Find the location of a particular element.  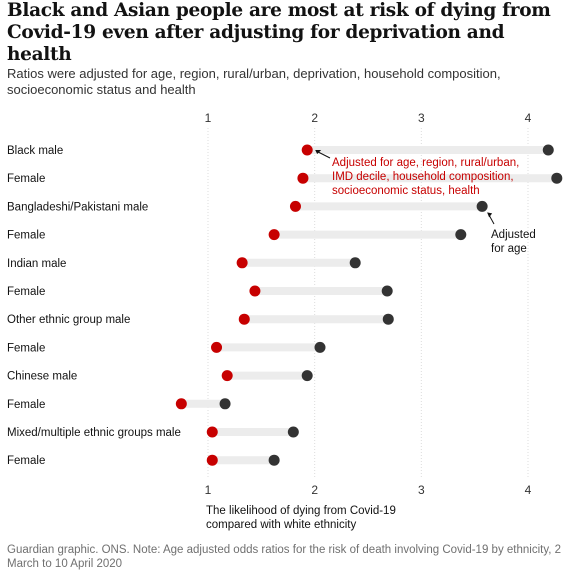

category-group: Indian is located at coordinates (24, 264).